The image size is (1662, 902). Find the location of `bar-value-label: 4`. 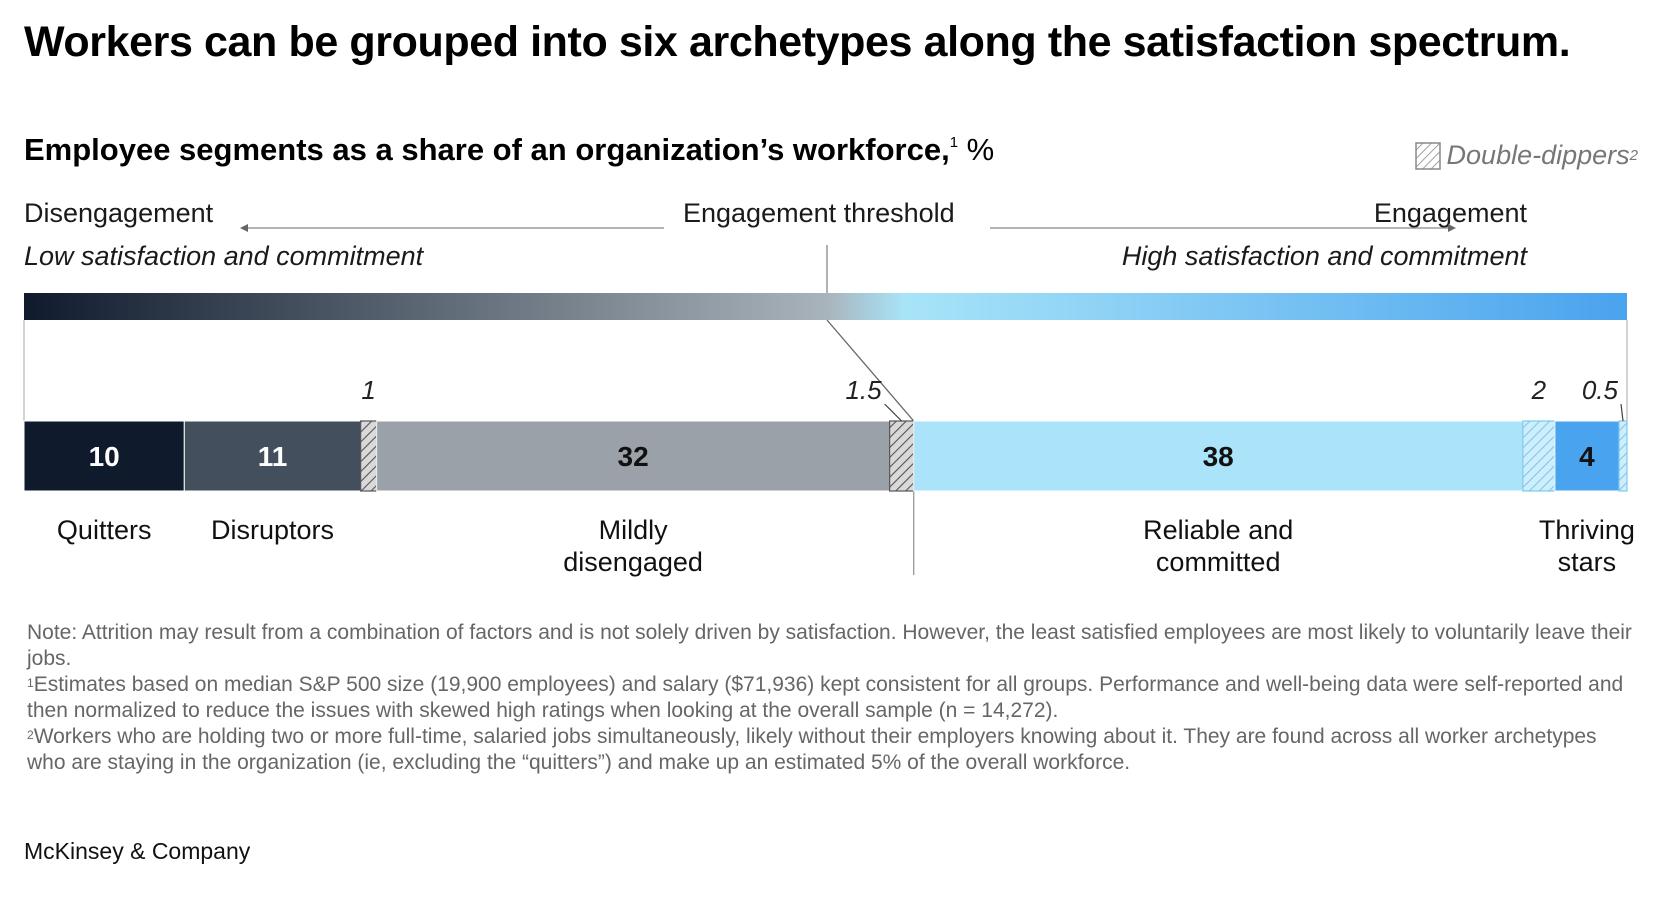

bar-value-label: 4 is located at coordinates (1587, 456).